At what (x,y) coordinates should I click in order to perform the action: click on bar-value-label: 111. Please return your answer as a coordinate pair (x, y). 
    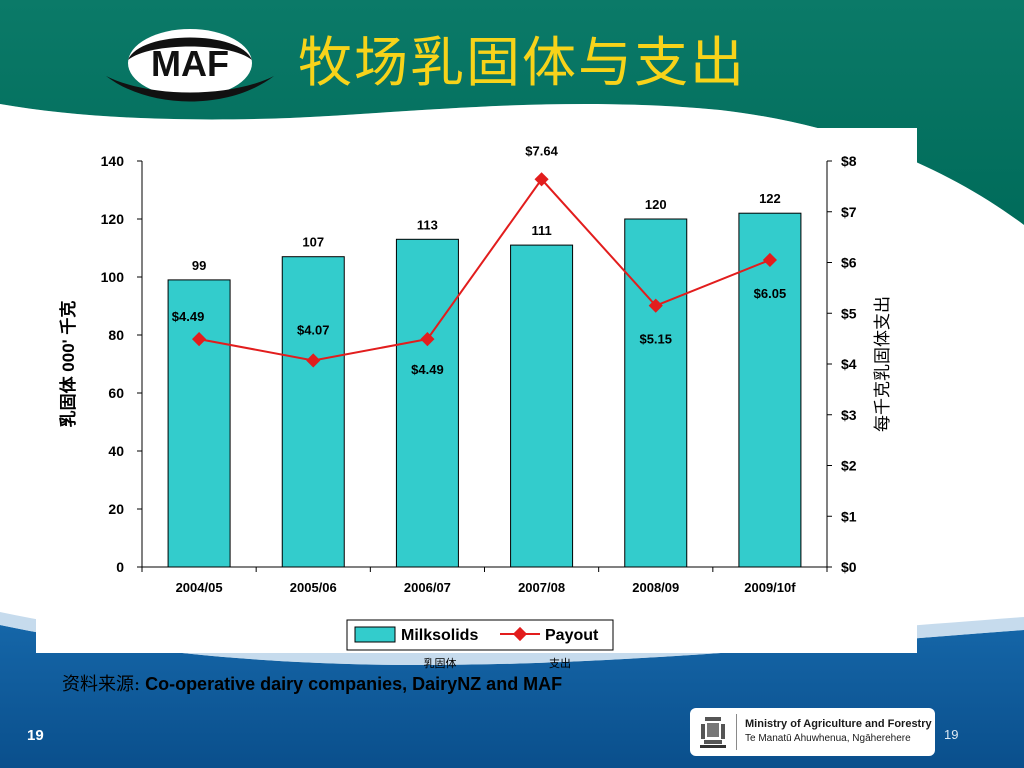
    Looking at the image, I should click on (541, 230).